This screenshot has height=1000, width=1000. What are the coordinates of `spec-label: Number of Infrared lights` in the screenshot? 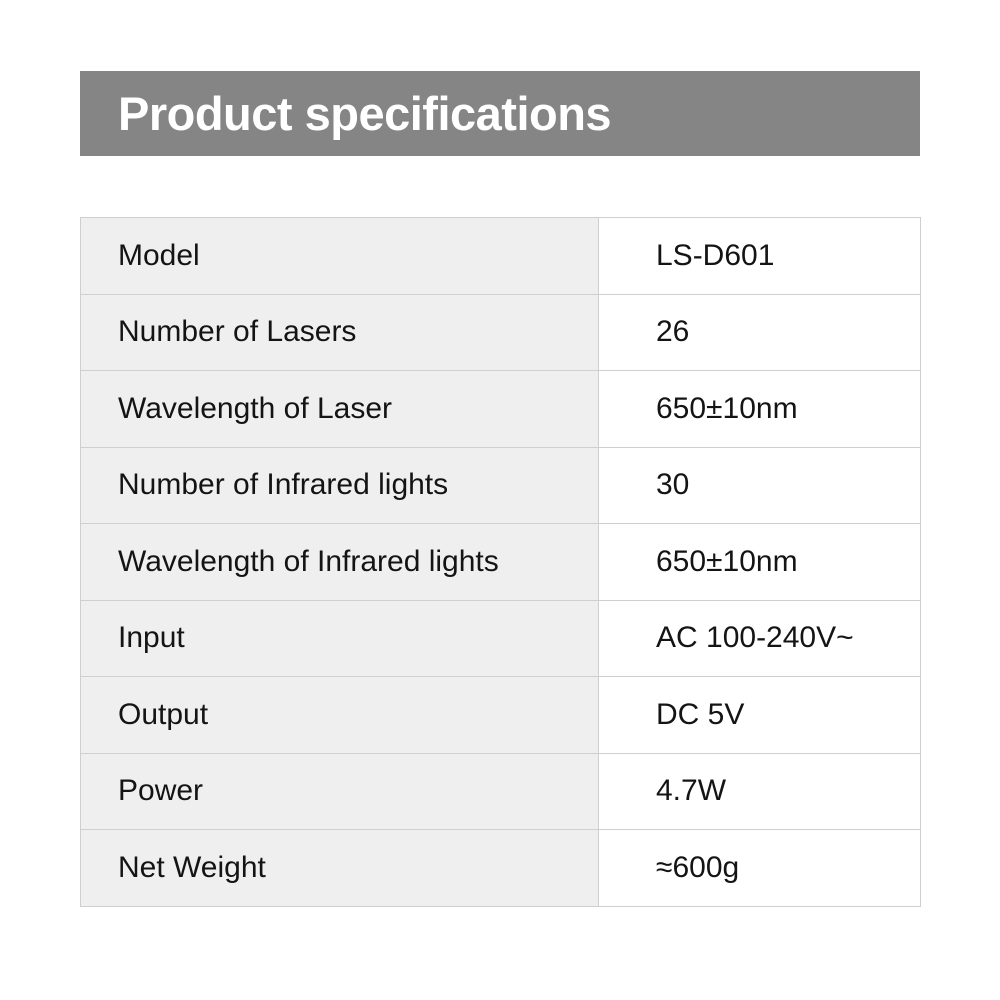 It's located at (339, 485).